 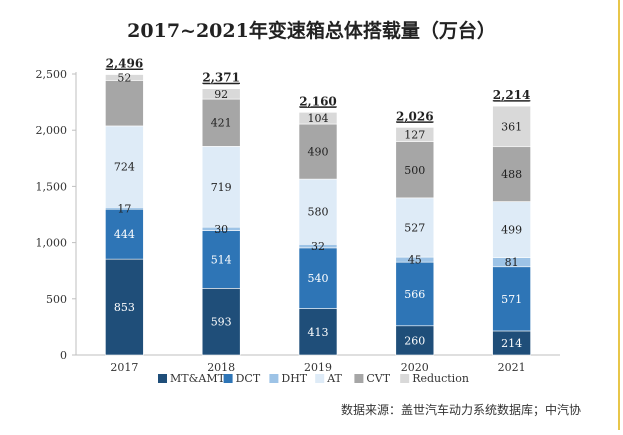 What do you see at coordinates (460, 410) in the screenshot?
I see `source-note: 数据来源：盖世汽车动力系统数据库；中汽协` at bounding box center [460, 410].